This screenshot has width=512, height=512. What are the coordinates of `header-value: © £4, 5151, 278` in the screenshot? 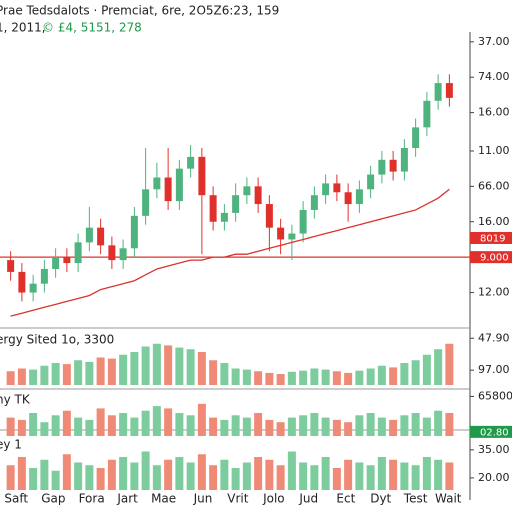 It's located at (92, 28).